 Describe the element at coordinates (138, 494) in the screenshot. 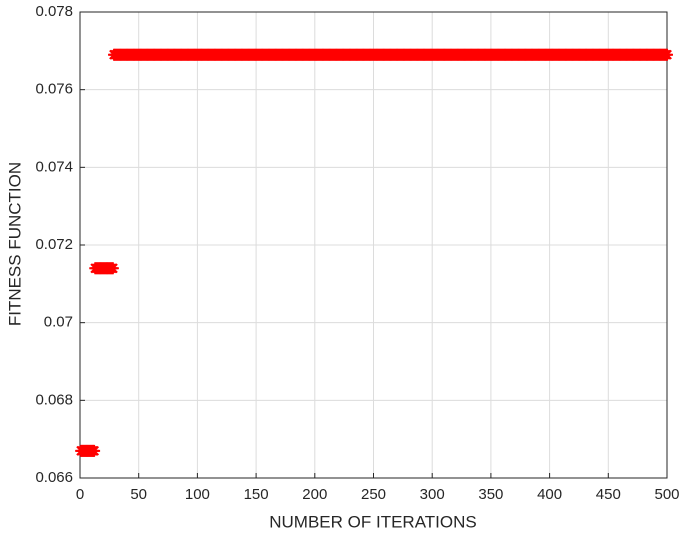

I see `x-tick-label: 50` at that location.